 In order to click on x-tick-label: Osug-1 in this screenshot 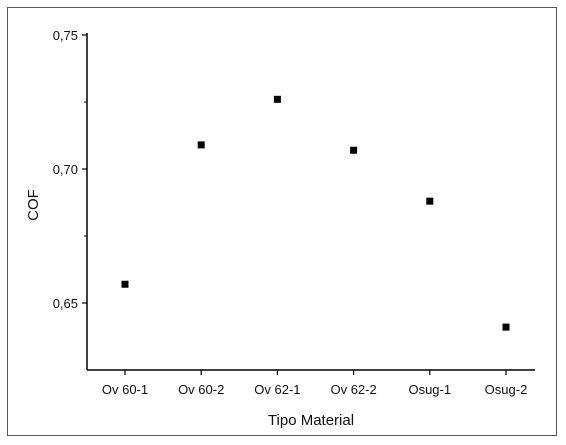, I will do `click(429, 389)`.